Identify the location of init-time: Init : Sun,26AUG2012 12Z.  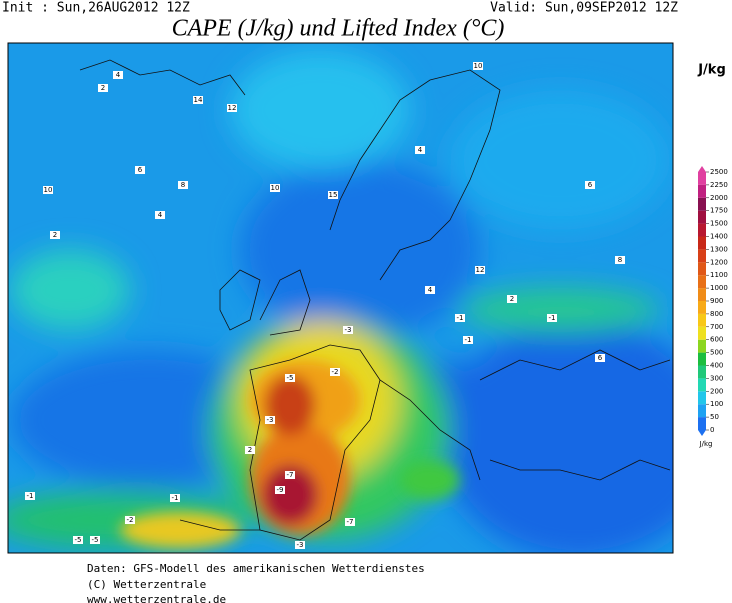
(96, 8).